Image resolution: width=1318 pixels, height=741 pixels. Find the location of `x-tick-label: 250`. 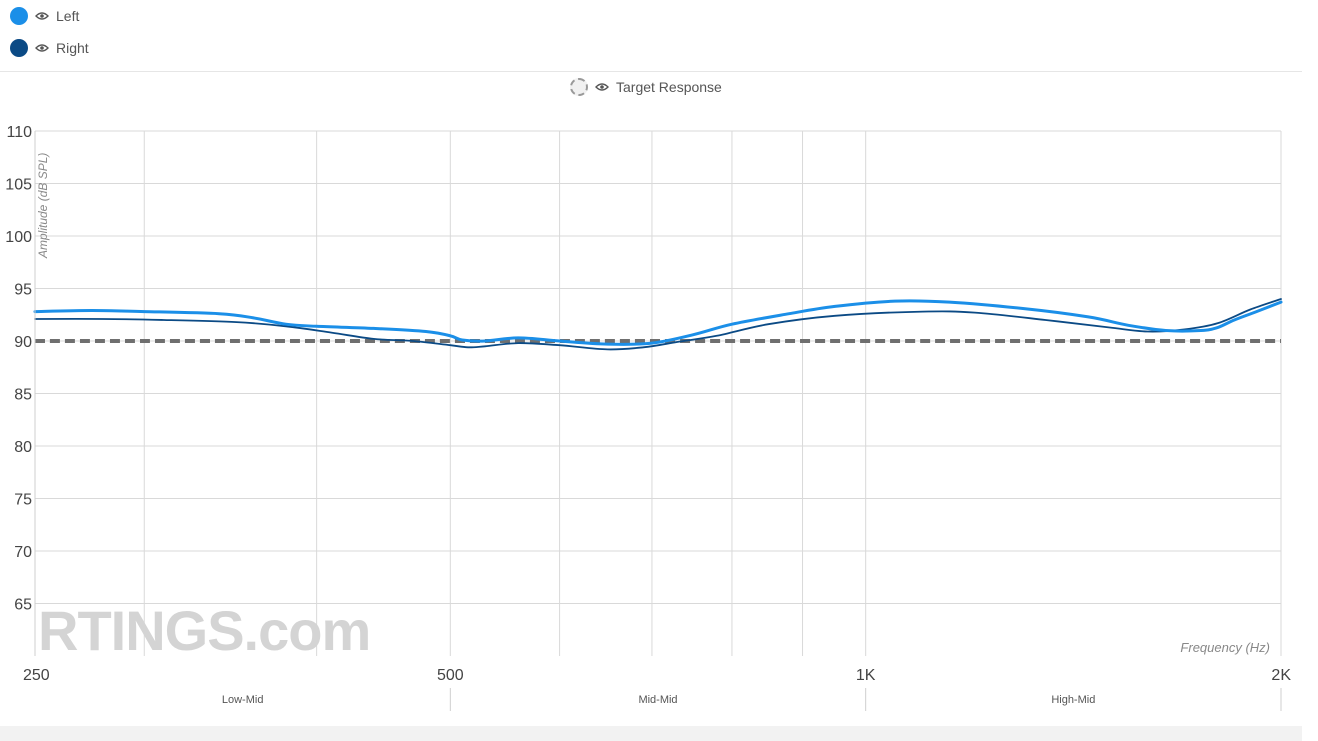

x-tick-label: 250 is located at coordinates (36, 675).